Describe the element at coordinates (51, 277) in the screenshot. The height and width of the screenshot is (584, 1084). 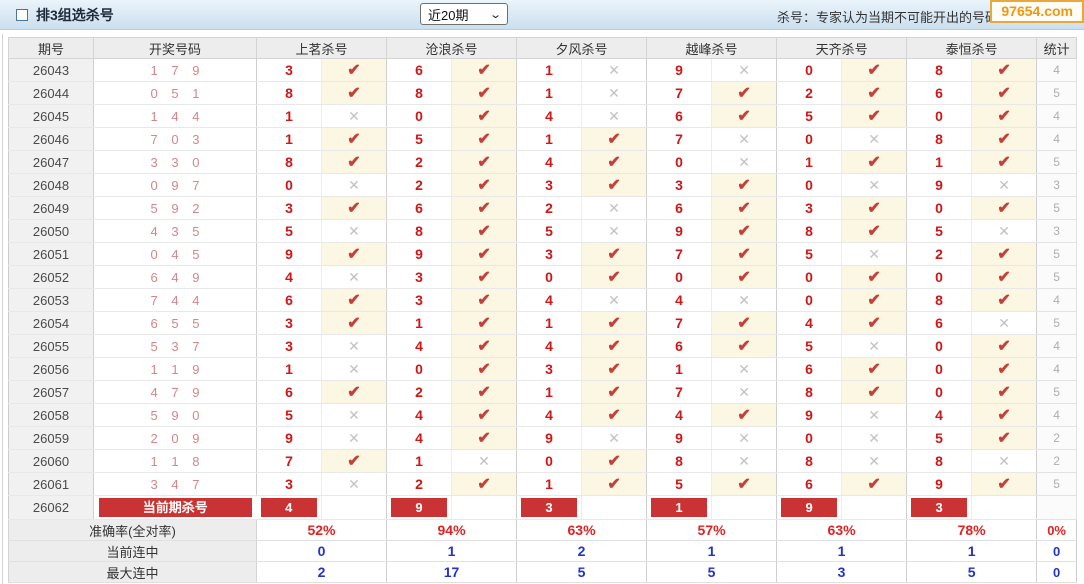
I see `period-cell: 26052` at that location.